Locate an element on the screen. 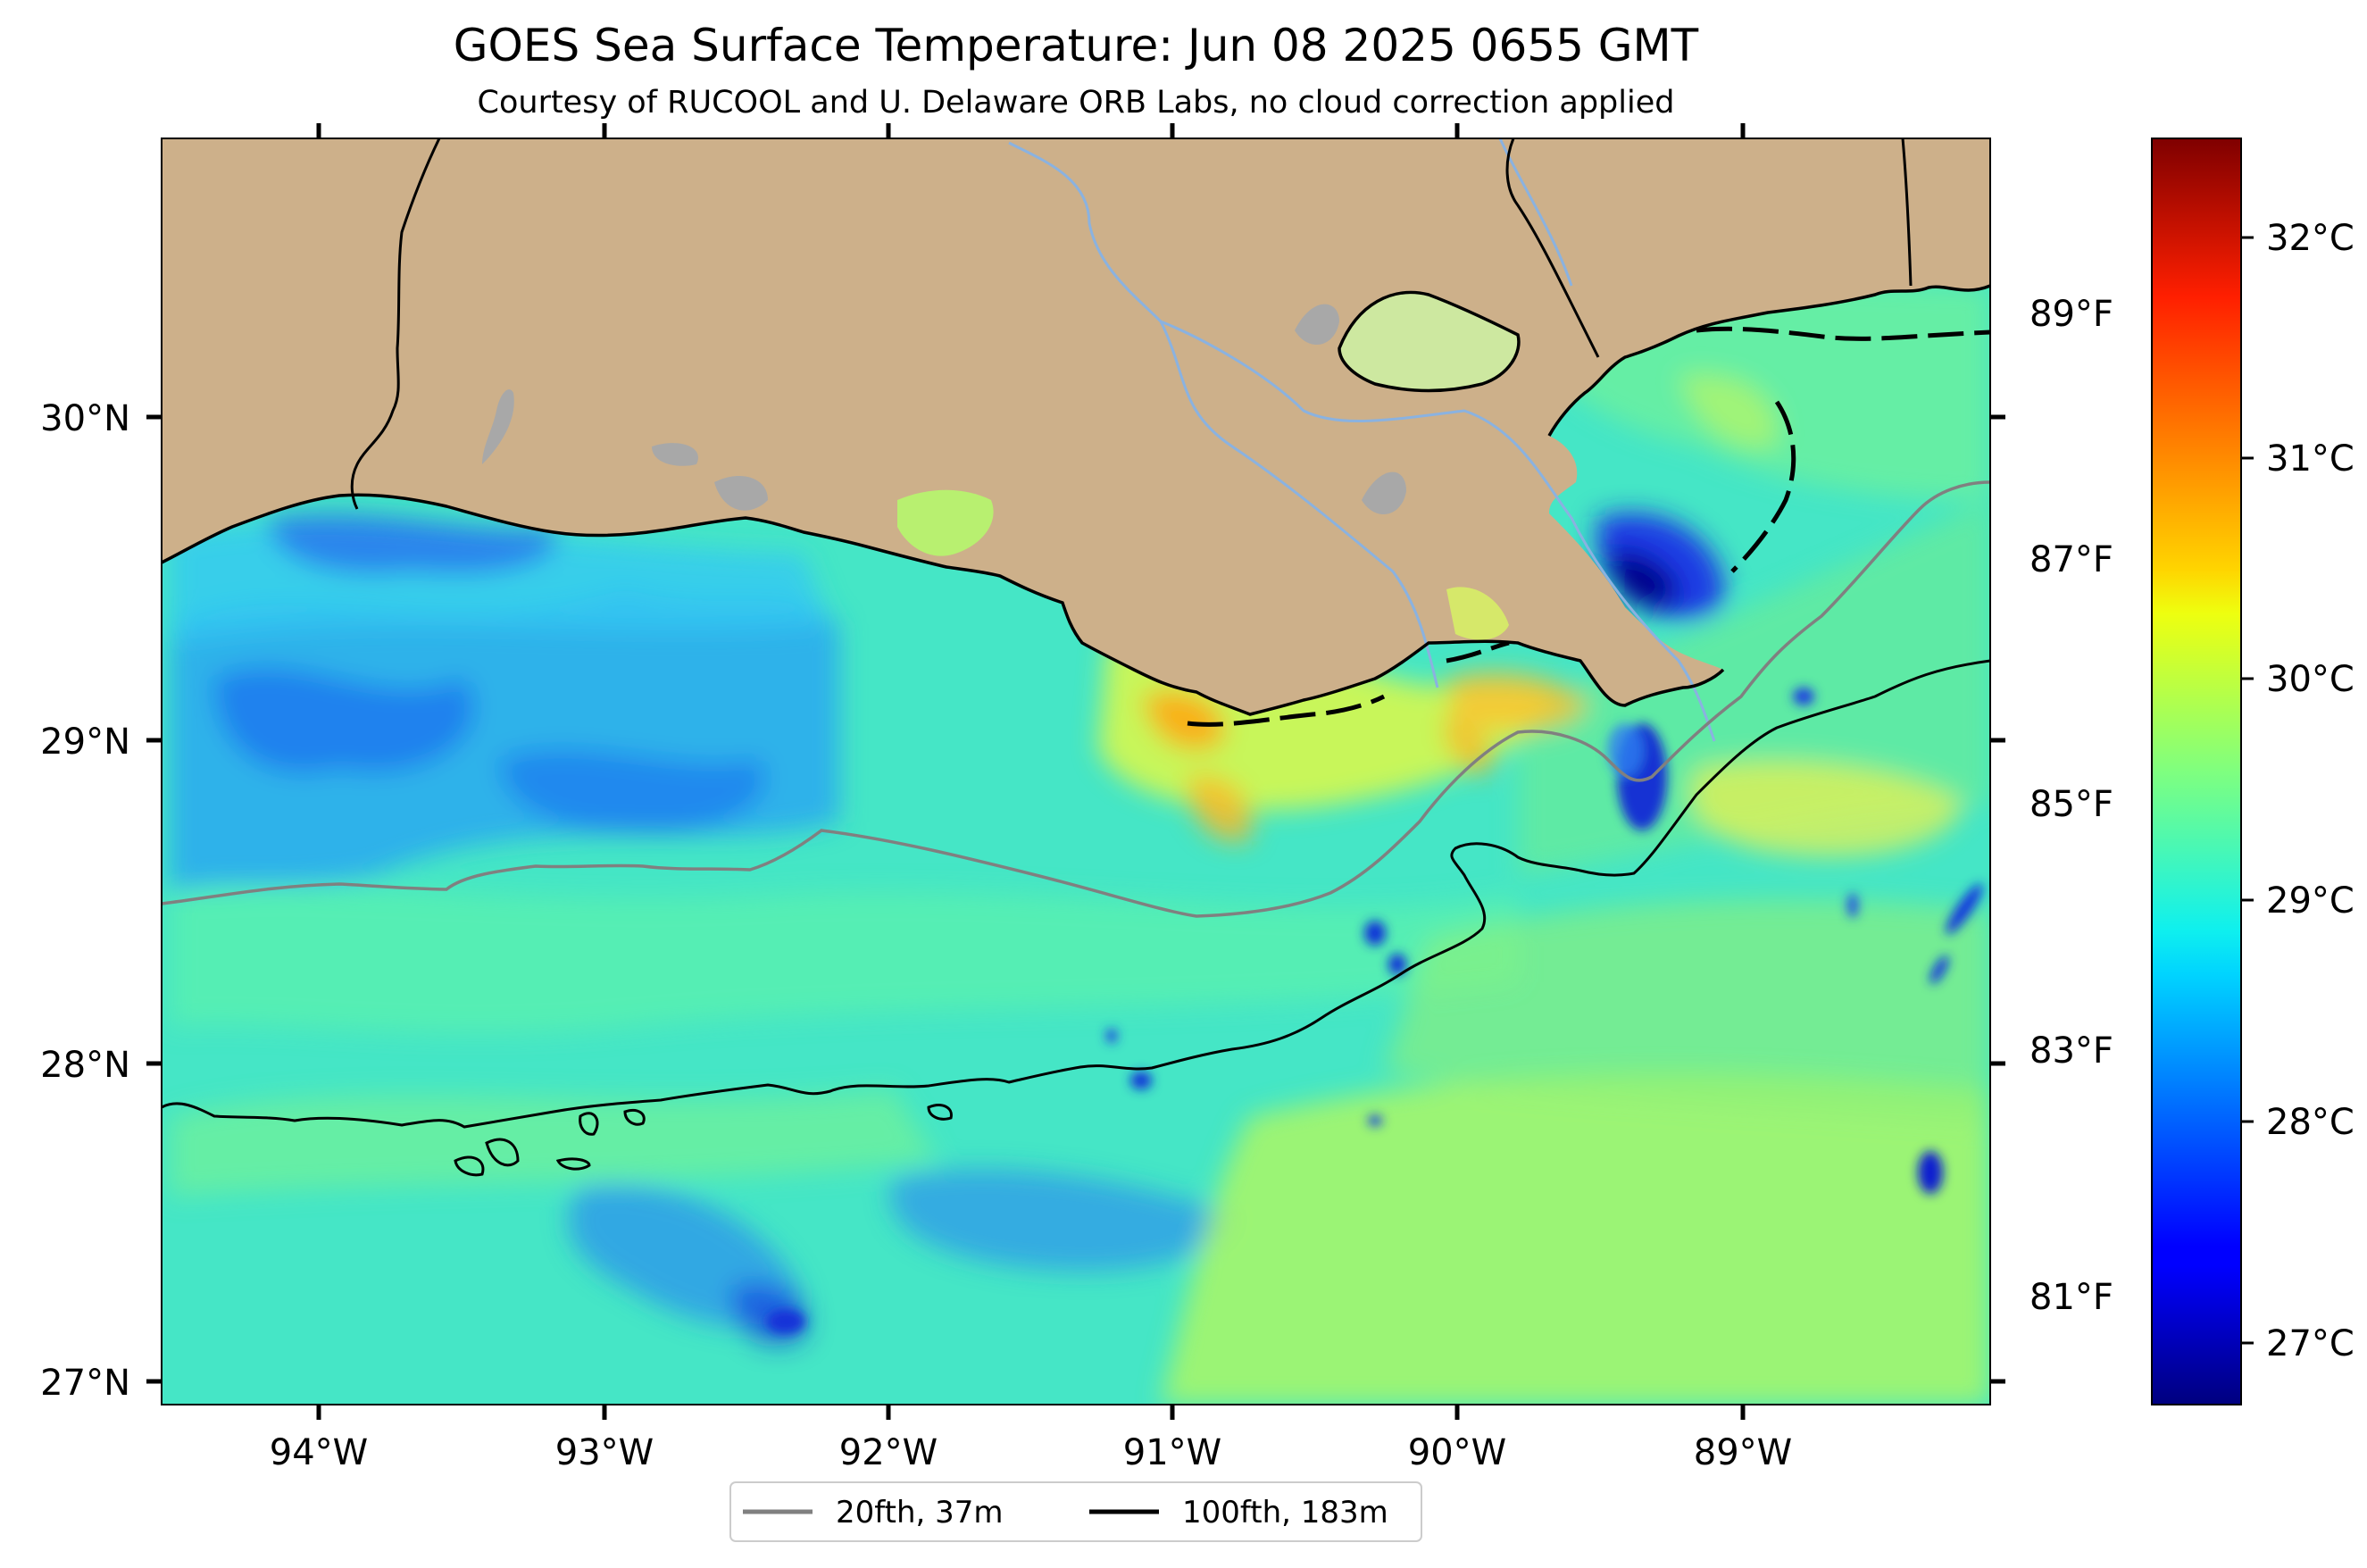  pontchartrain-shore is located at coordinates (1429, 341).